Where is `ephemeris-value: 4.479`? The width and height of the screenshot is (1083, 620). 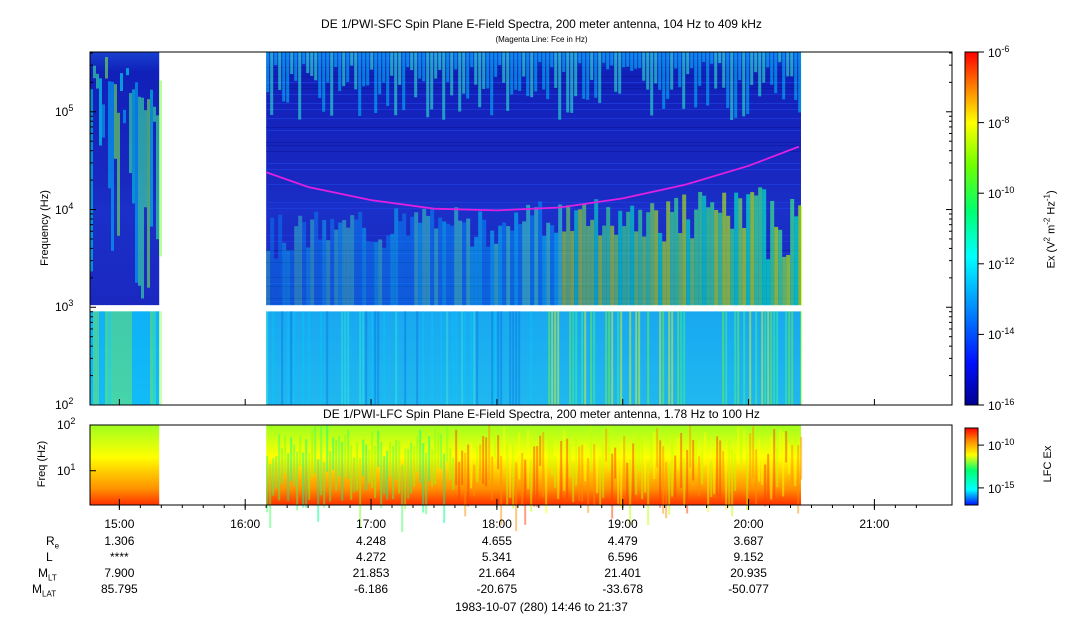
ephemeris-value: 4.479 is located at coordinates (622, 541).